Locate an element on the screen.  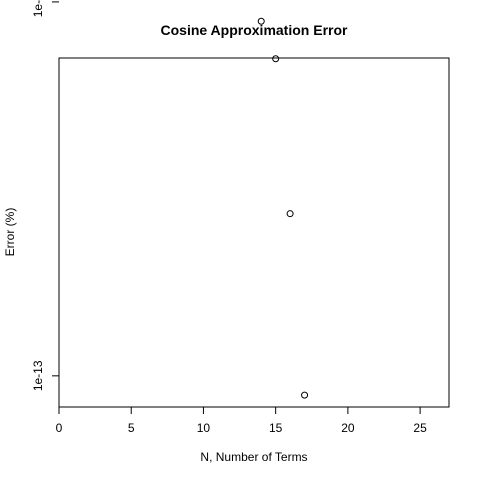
y-tick-label: 1e-10 is located at coordinates (38, 8).